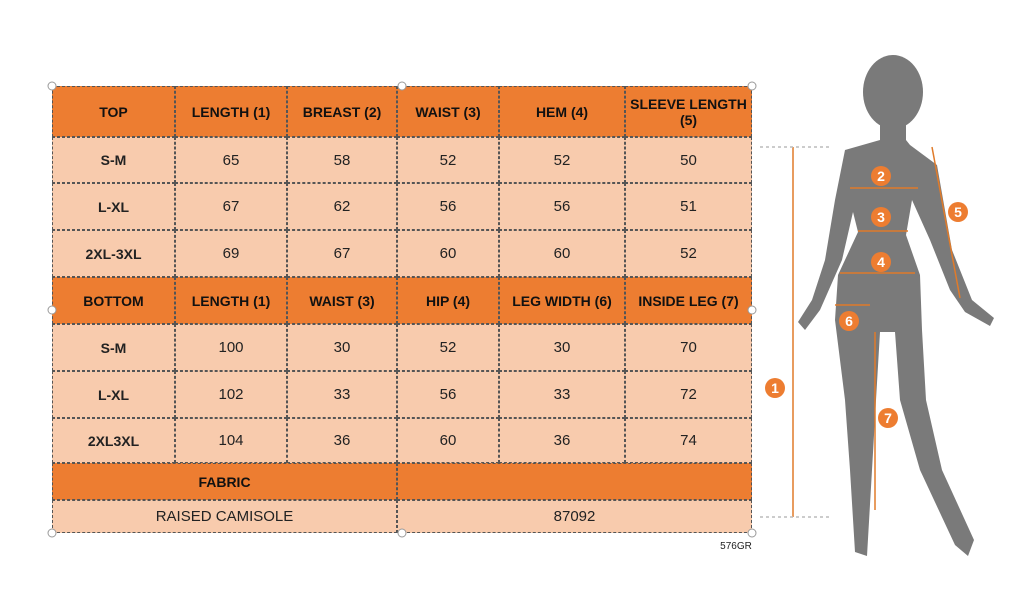 The image size is (1024, 593). I want to click on header-cell: TOP, so click(113, 111).